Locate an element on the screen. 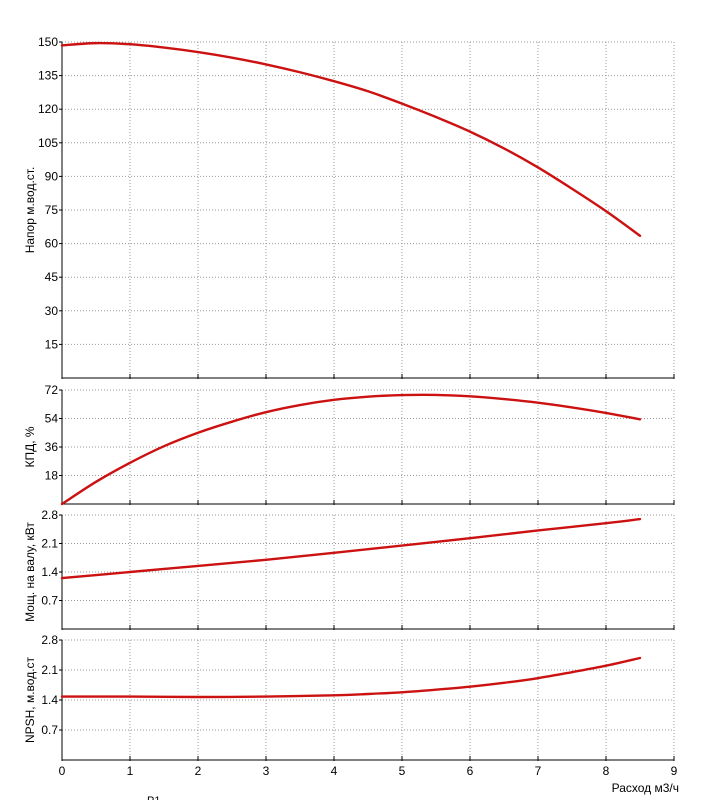 This screenshot has height=800, width=705. x-tick-label: 9 is located at coordinates (674, 771).